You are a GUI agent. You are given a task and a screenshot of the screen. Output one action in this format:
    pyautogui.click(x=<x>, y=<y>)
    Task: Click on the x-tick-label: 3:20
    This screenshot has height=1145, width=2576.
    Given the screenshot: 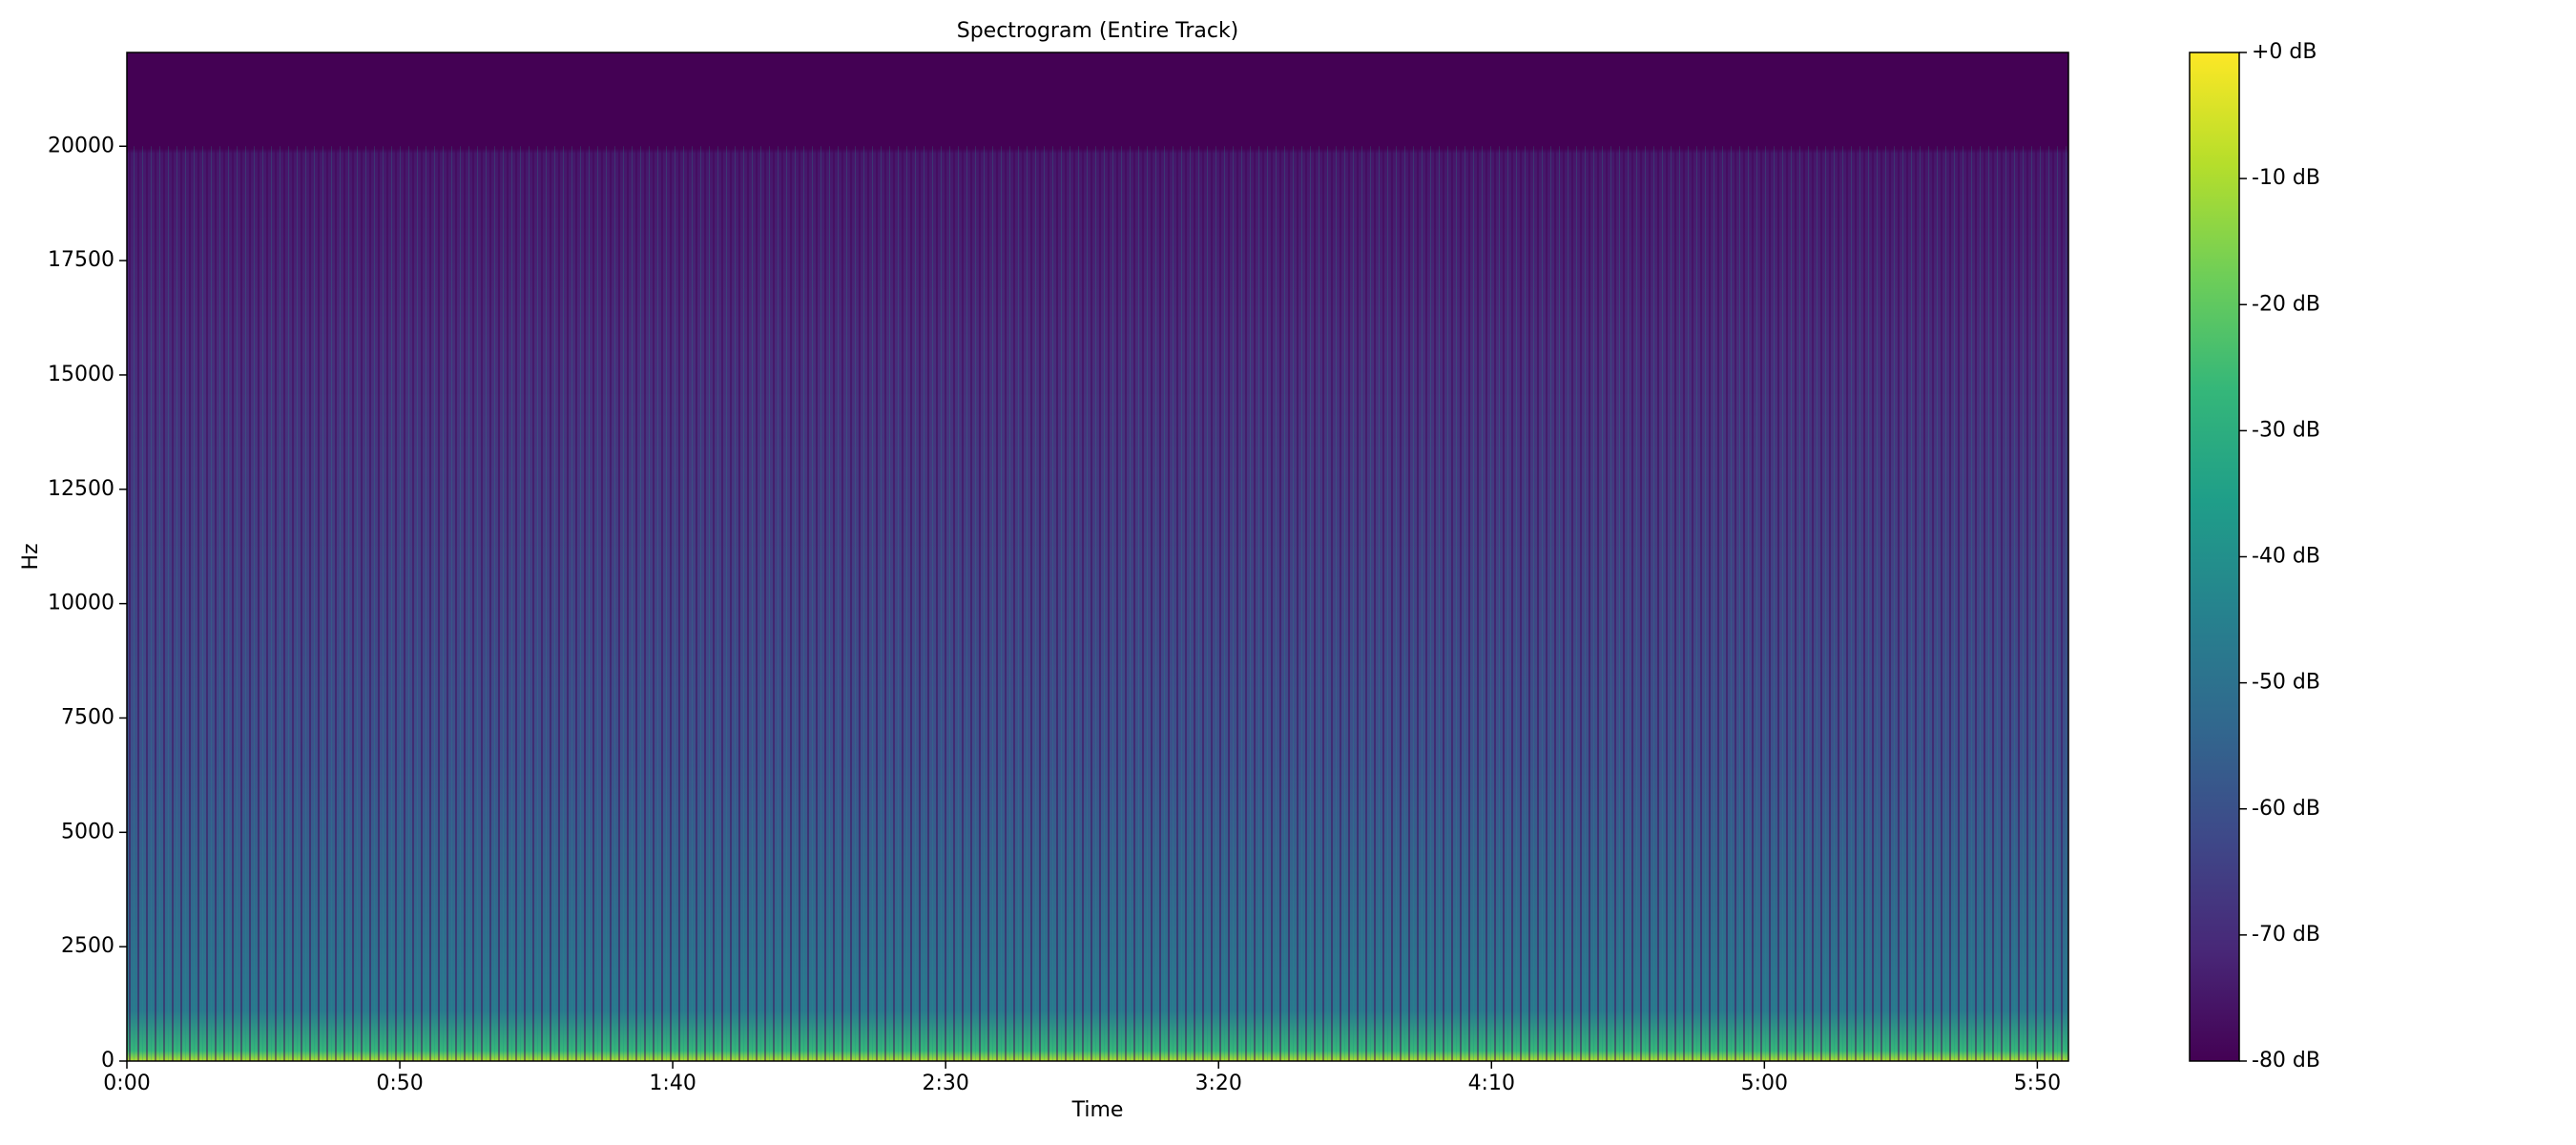 What is the action you would take?
    pyautogui.click(x=1218, y=1083)
    